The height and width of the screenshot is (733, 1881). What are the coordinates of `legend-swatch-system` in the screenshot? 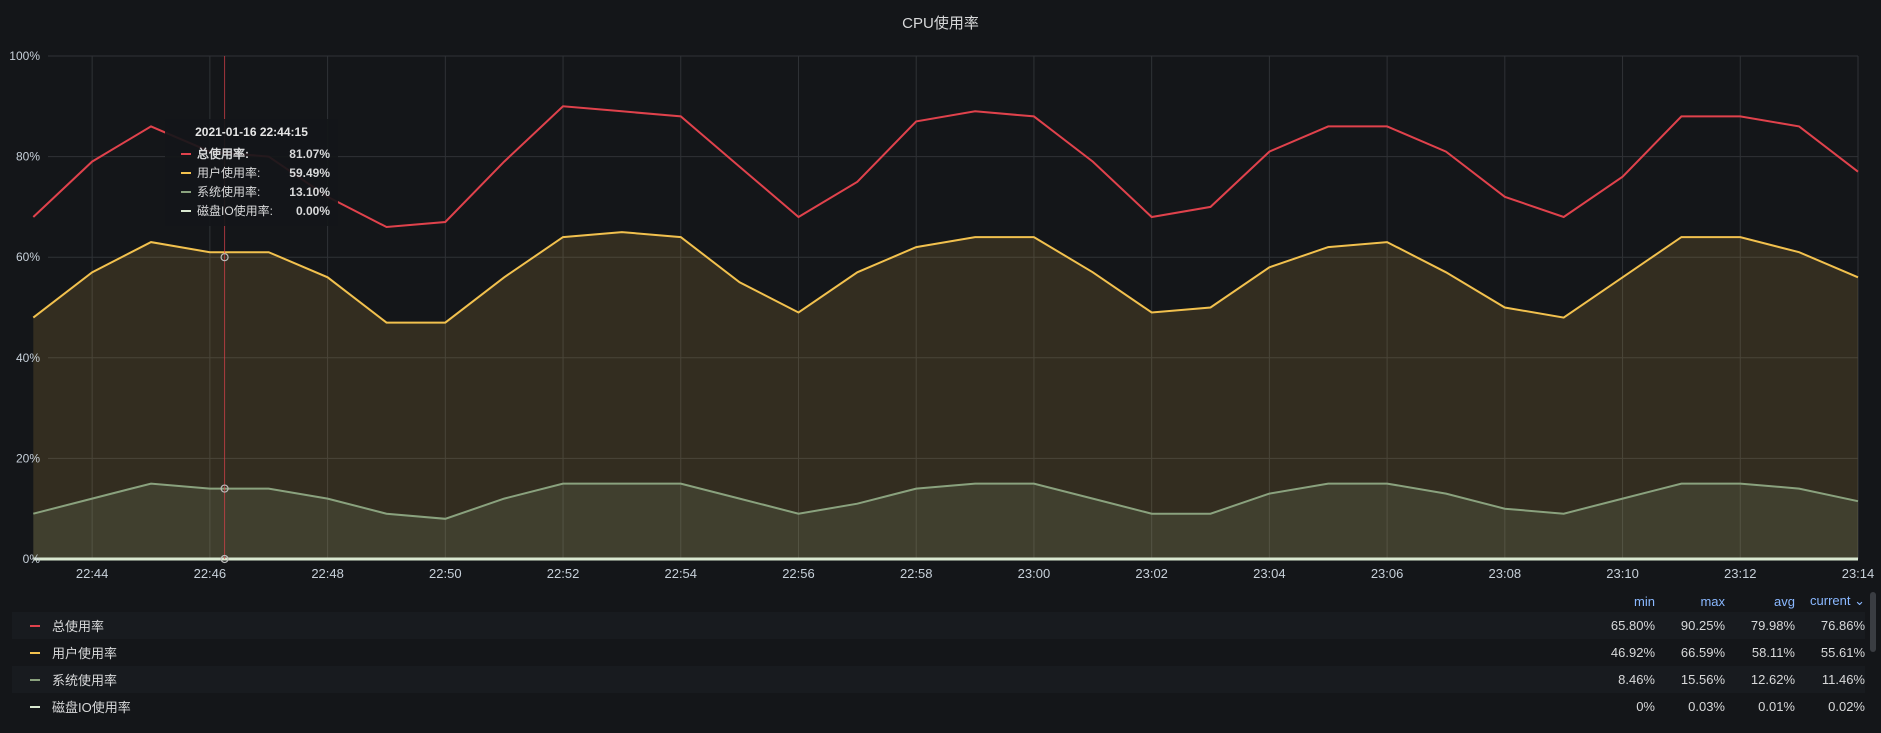 It's located at (35, 679).